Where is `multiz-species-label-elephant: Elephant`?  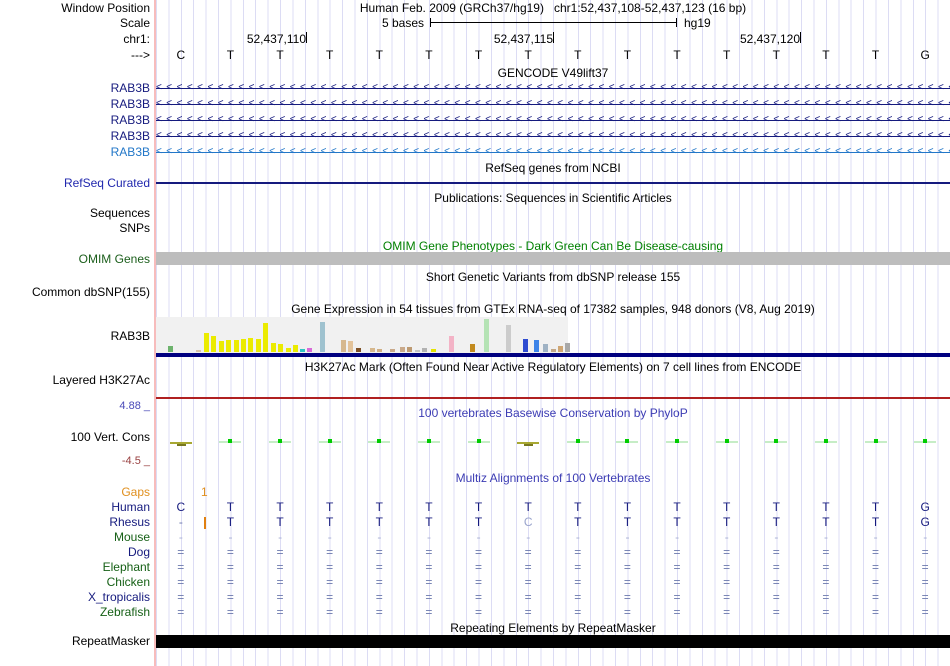 multiz-species-label-elephant: Elephant is located at coordinates (126, 567).